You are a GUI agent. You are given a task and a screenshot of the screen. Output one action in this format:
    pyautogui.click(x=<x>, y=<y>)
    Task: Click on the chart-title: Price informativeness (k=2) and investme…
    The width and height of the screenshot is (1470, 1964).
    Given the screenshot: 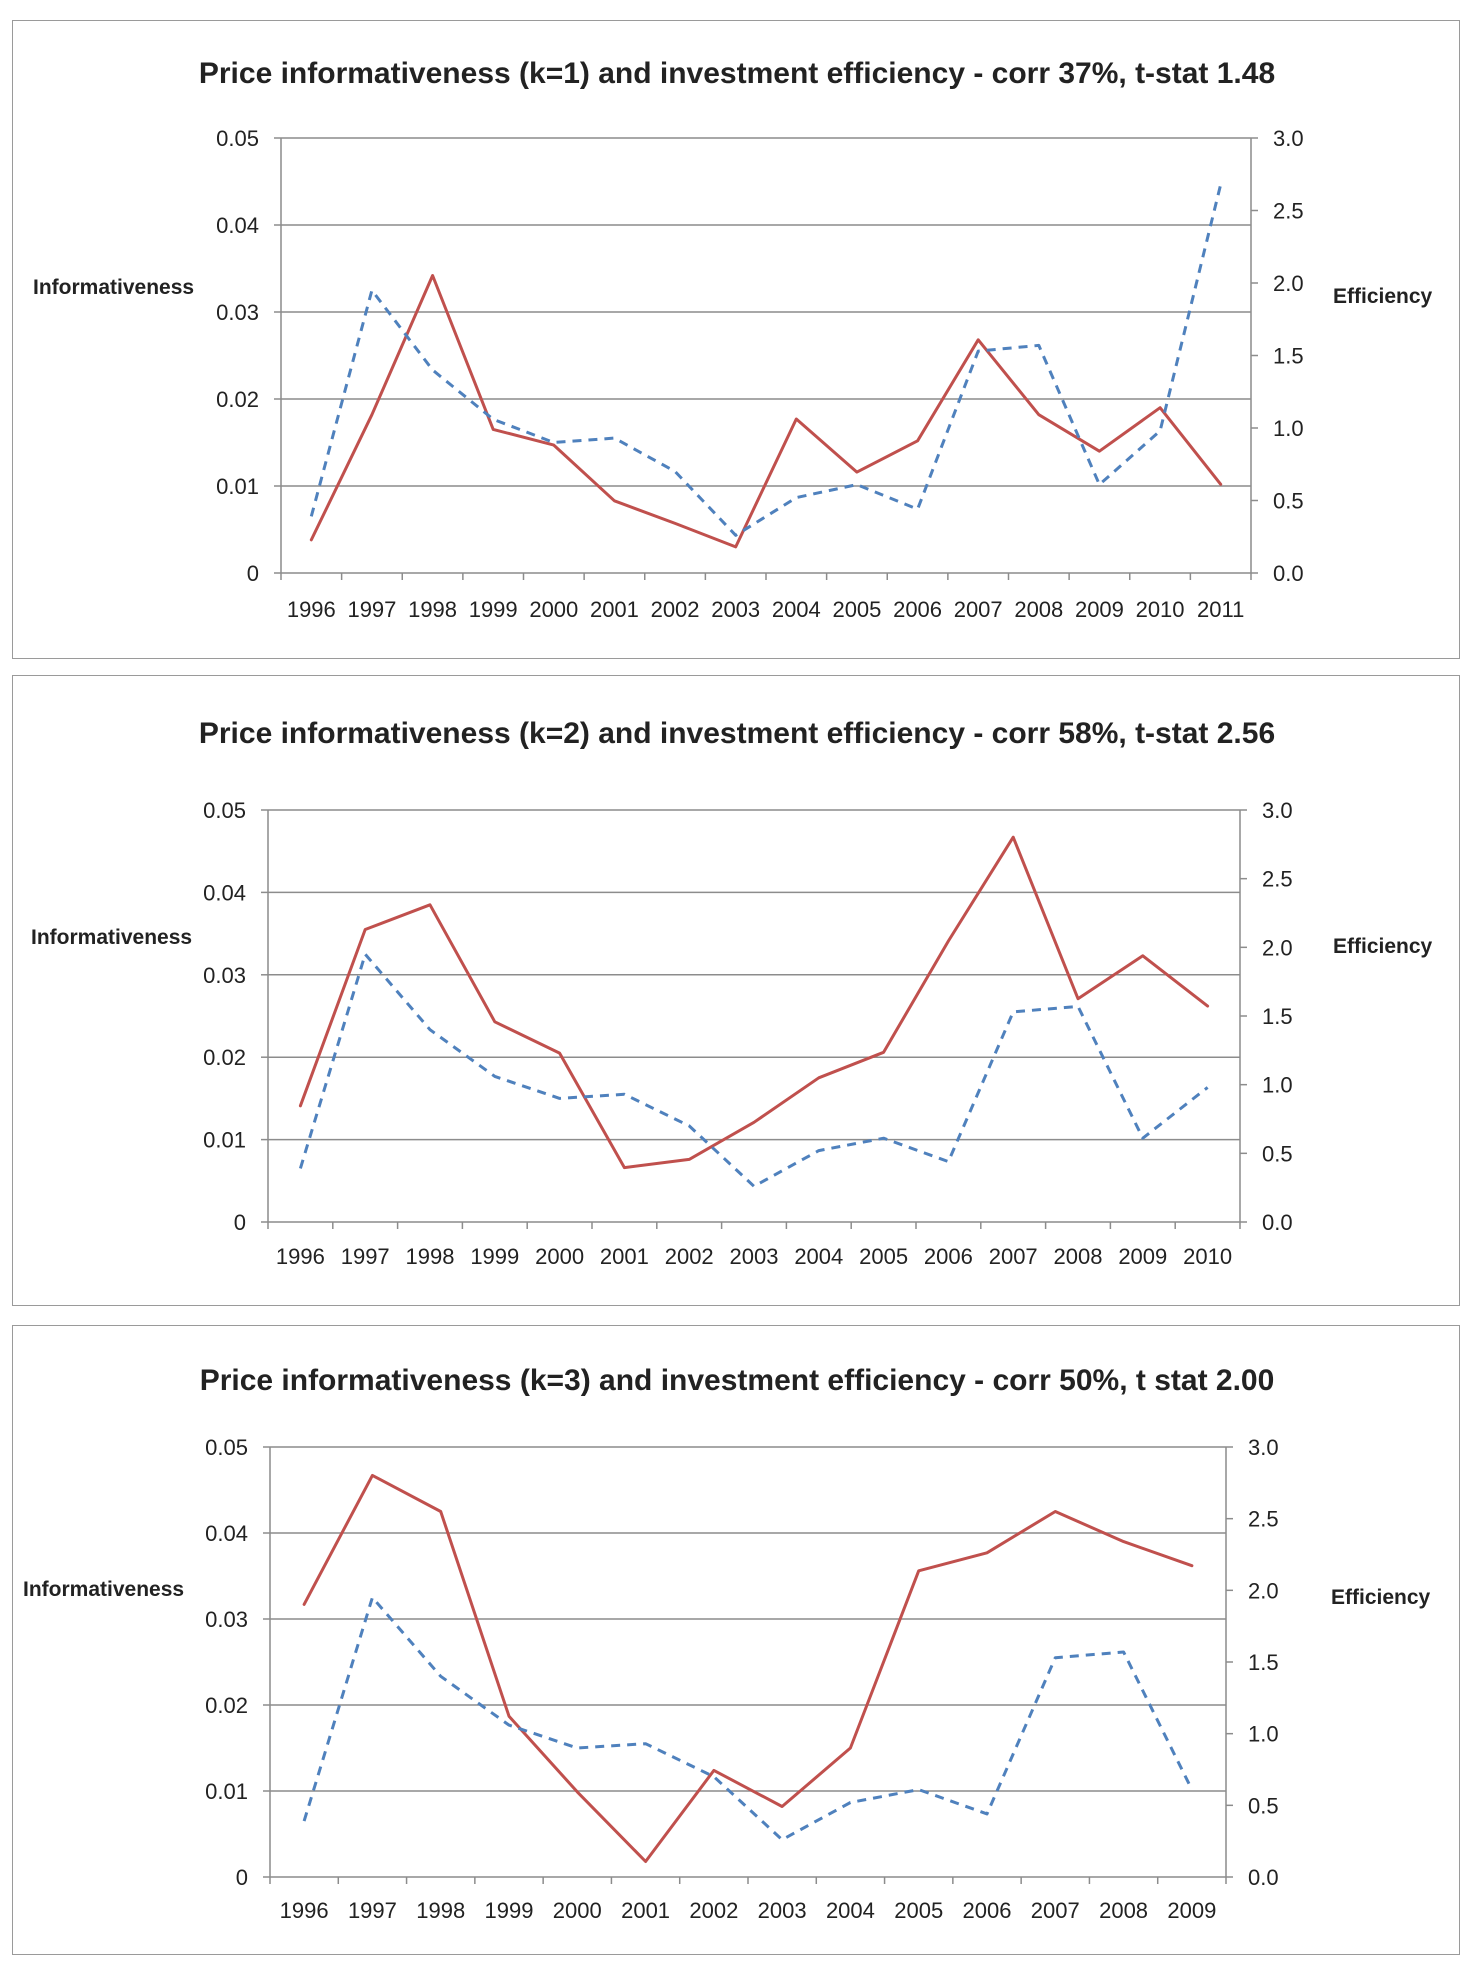 What is the action you would take?
    pyautogui.click(x=737, y=733)
    